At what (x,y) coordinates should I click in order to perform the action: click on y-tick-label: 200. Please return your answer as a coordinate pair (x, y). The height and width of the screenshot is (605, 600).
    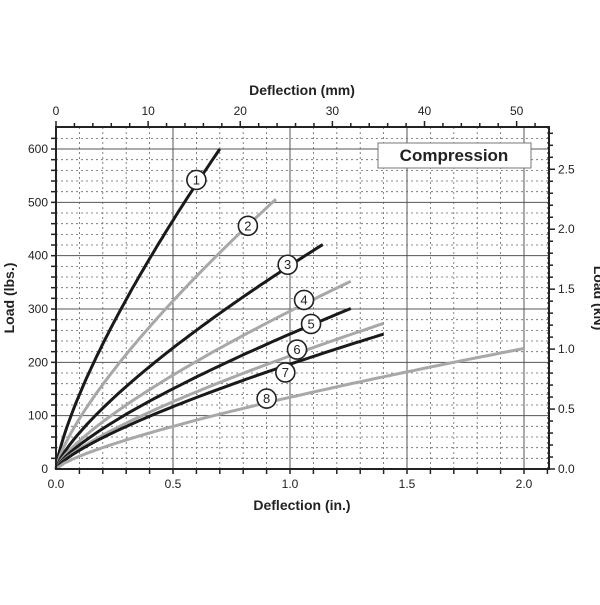
    Looking at the image, I should click on (38, 362).